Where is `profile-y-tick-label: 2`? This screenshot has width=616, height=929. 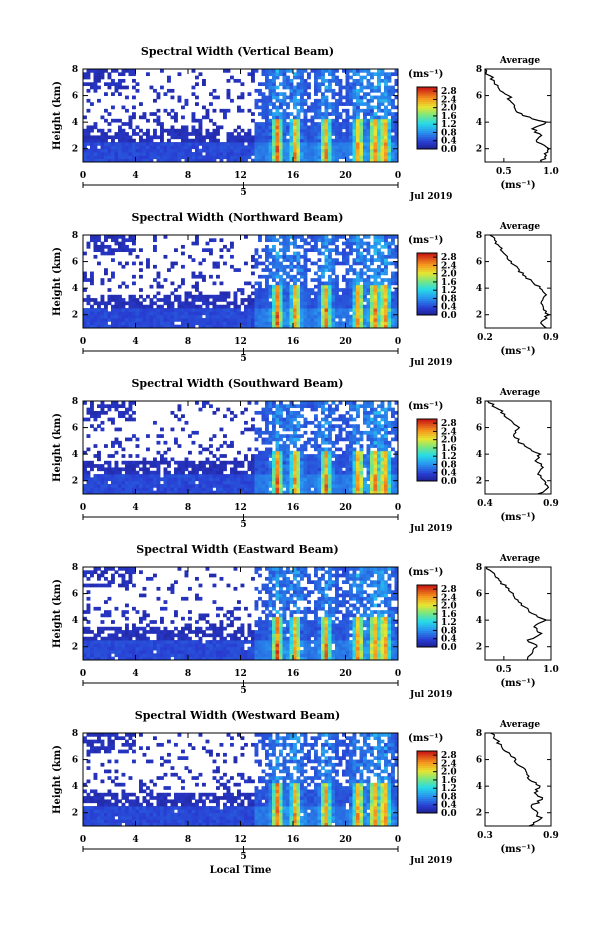 profile-y-tick-label: 2 is located at coordinates (479, 482).